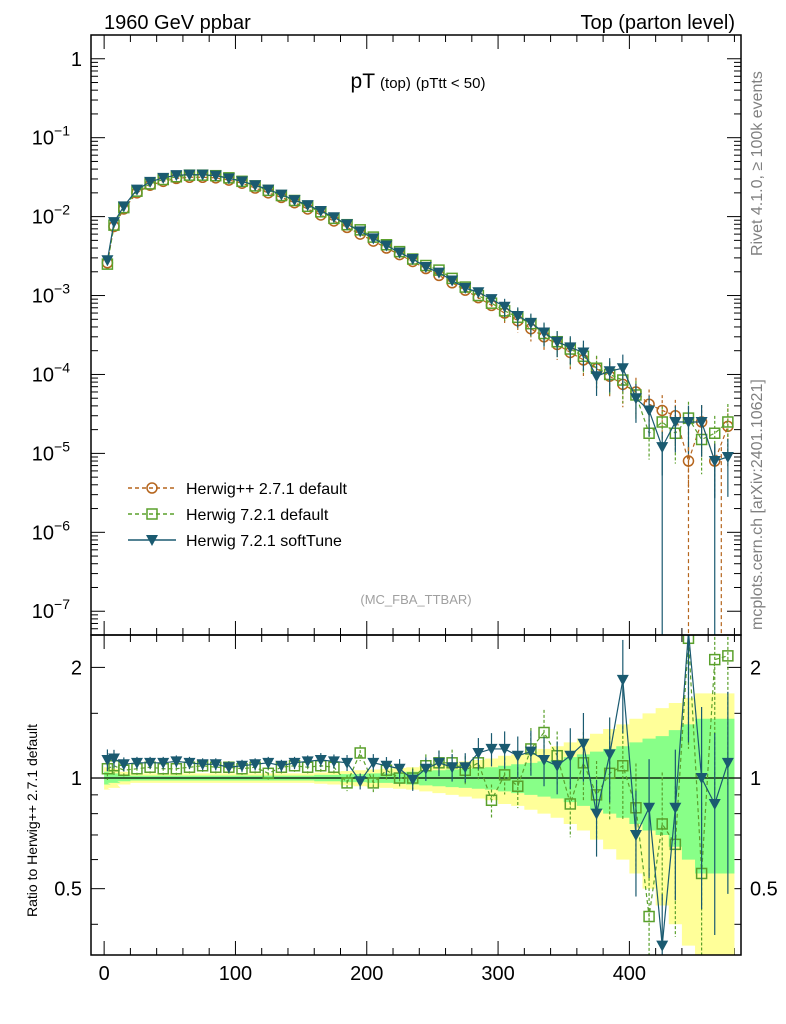 The image size is (786, 1024). Describe the element at coordinates (51, 609) in the screenshot. I see `y-tick-label: 10⁻⁷` at that location.